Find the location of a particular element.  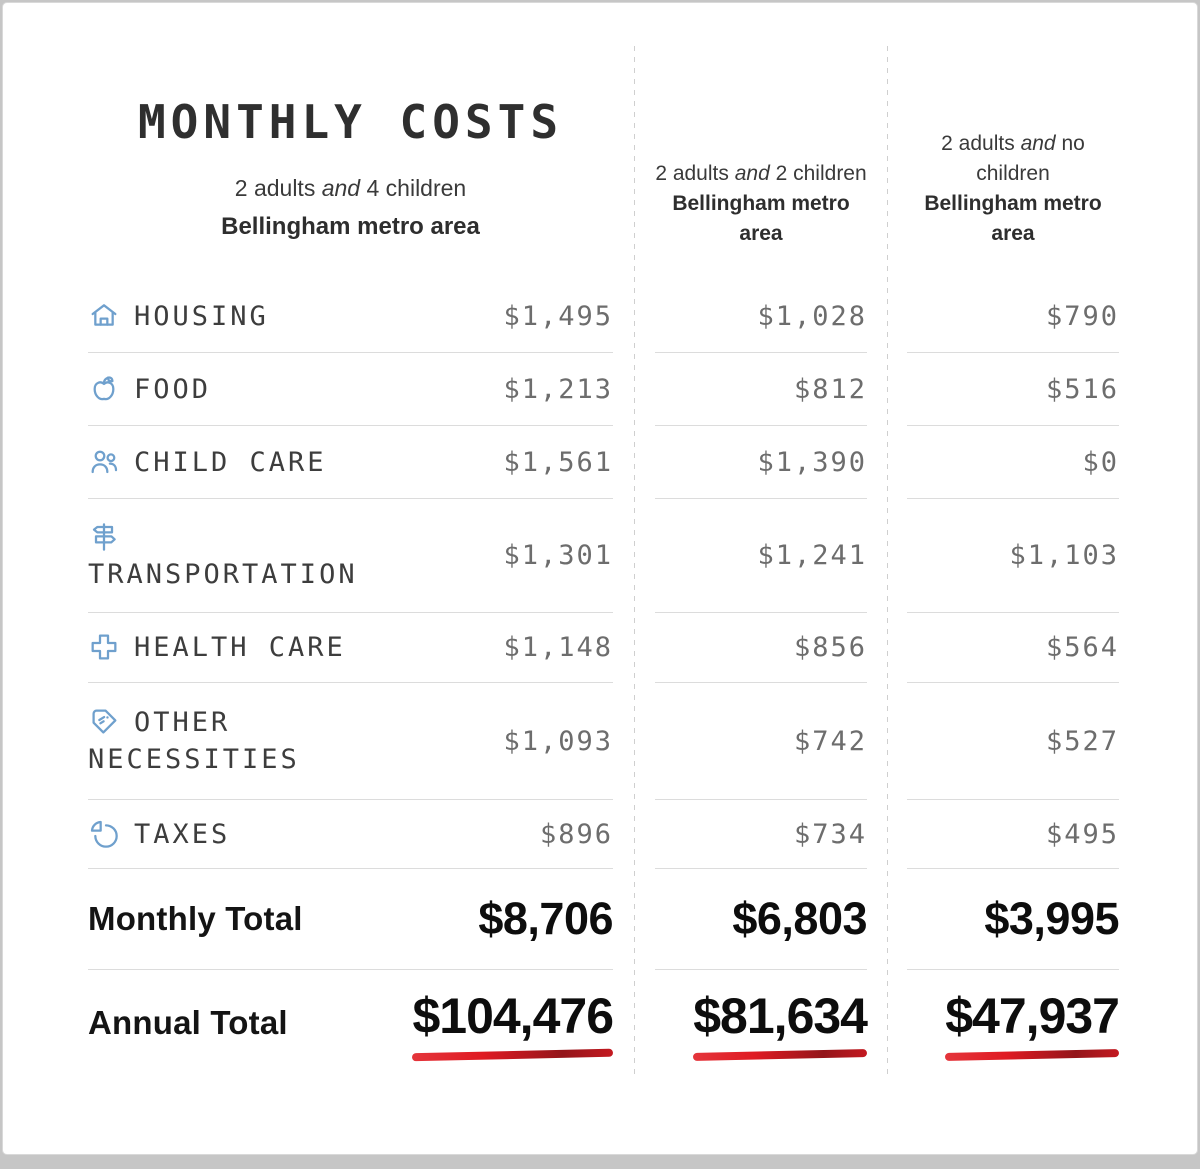

category-label: OTHER NECESSITIES is located at coordinates (194, 741).